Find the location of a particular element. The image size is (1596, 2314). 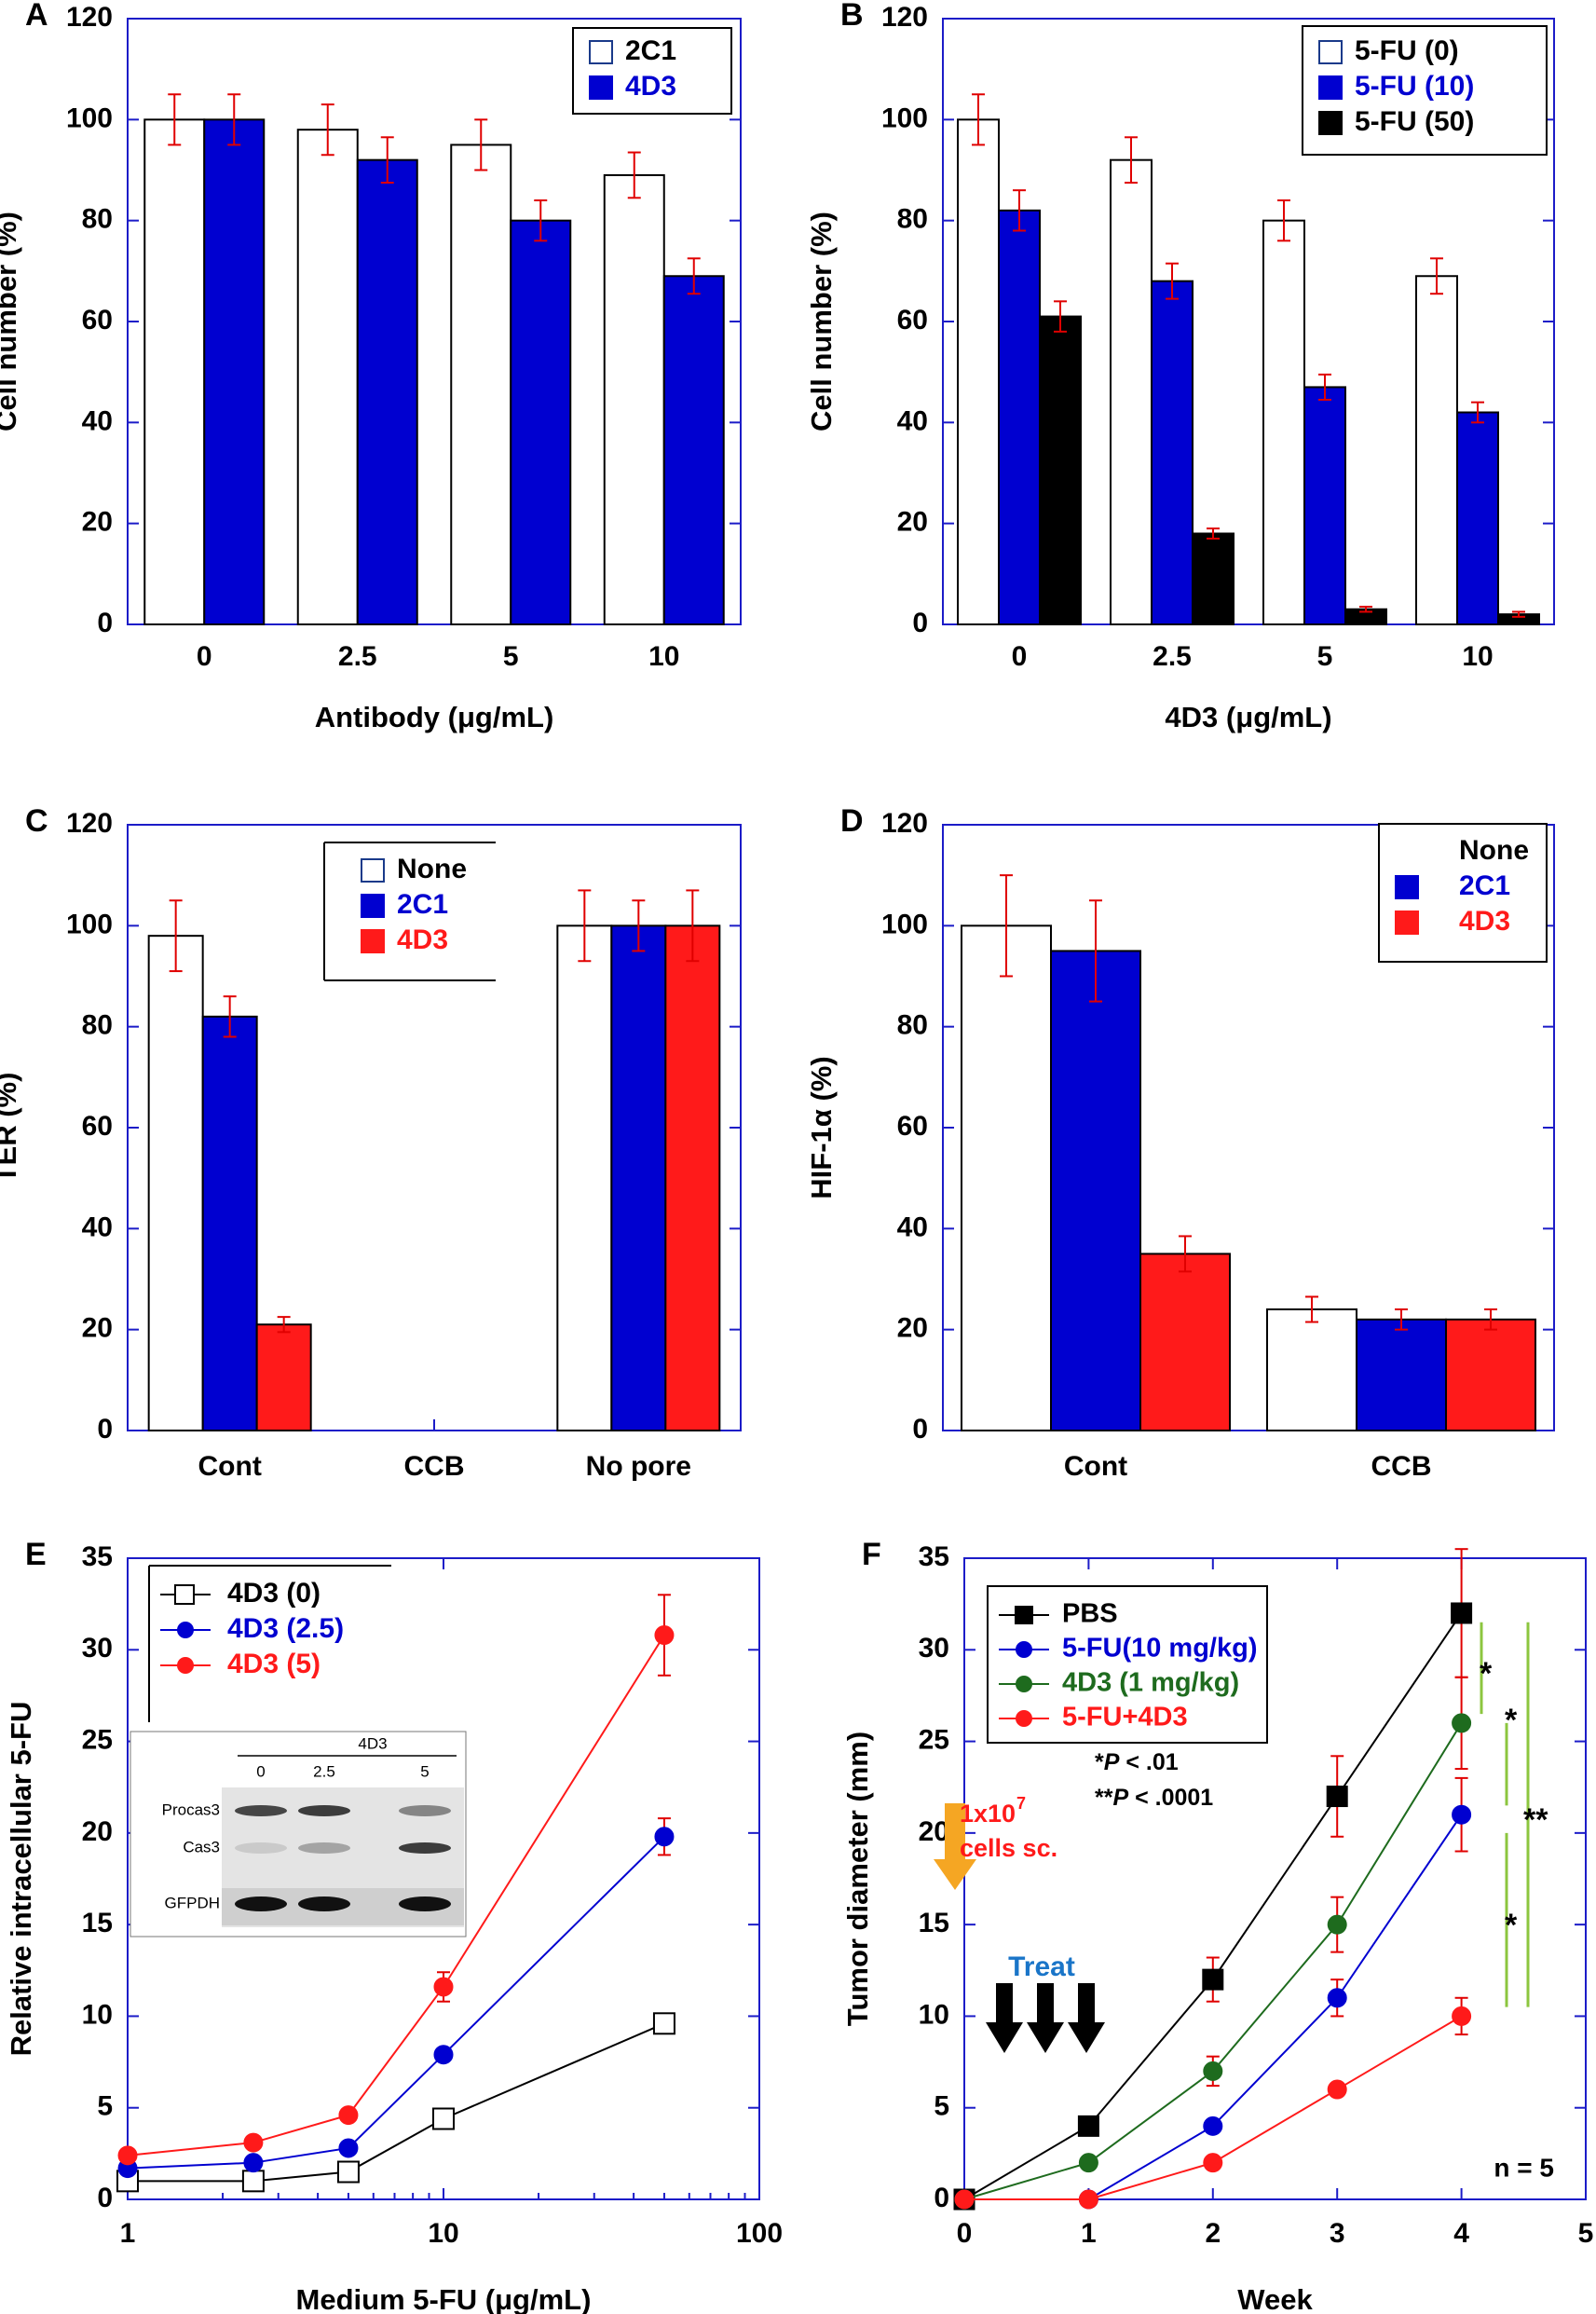

p-value-part: < .0001 is located at coordinates (1170, 1798).